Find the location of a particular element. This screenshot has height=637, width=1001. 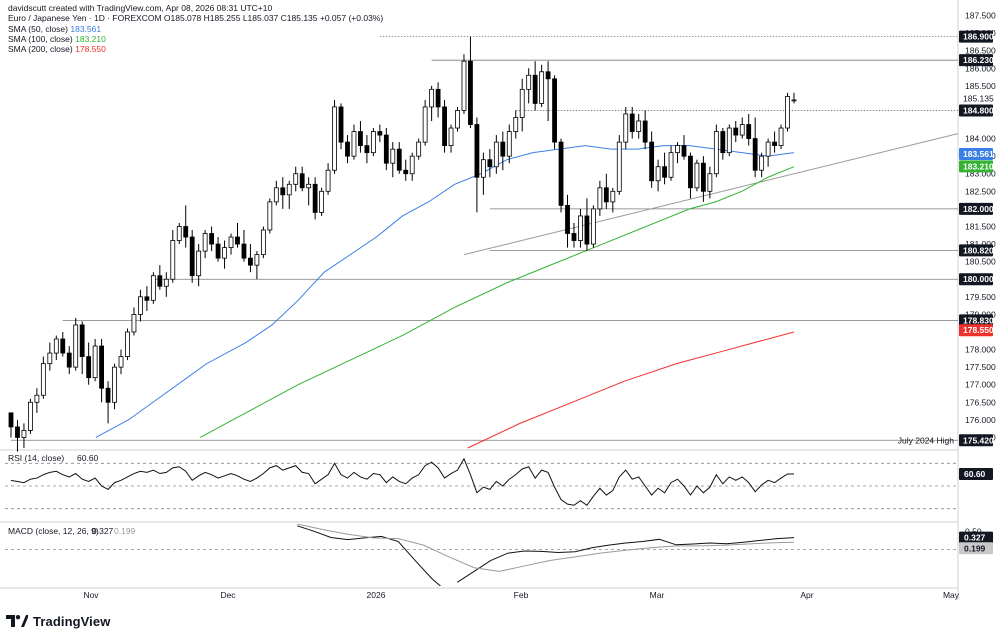

macd-signal-value: 0.199 is located at coordinates (125, 531).